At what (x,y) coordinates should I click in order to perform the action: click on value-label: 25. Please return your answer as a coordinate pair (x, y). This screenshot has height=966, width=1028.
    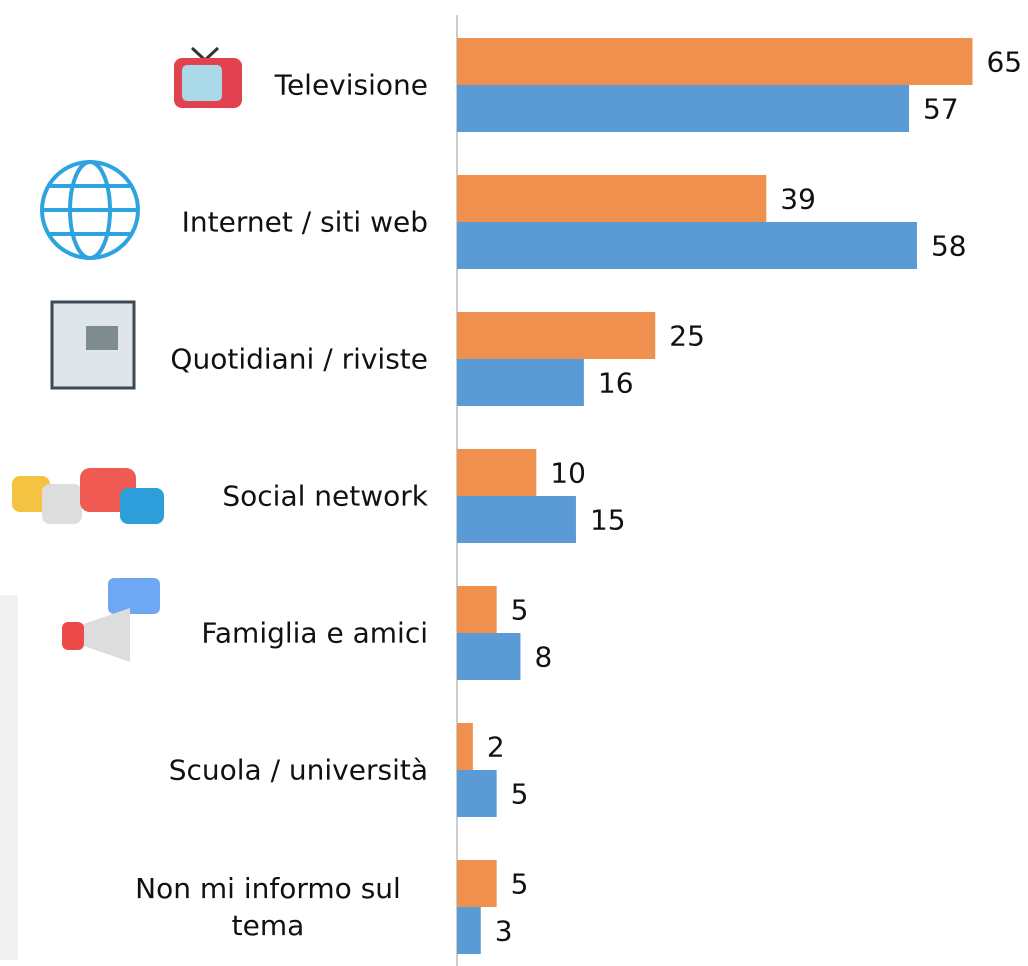
    Looking at the image, I should click on (687, 336).